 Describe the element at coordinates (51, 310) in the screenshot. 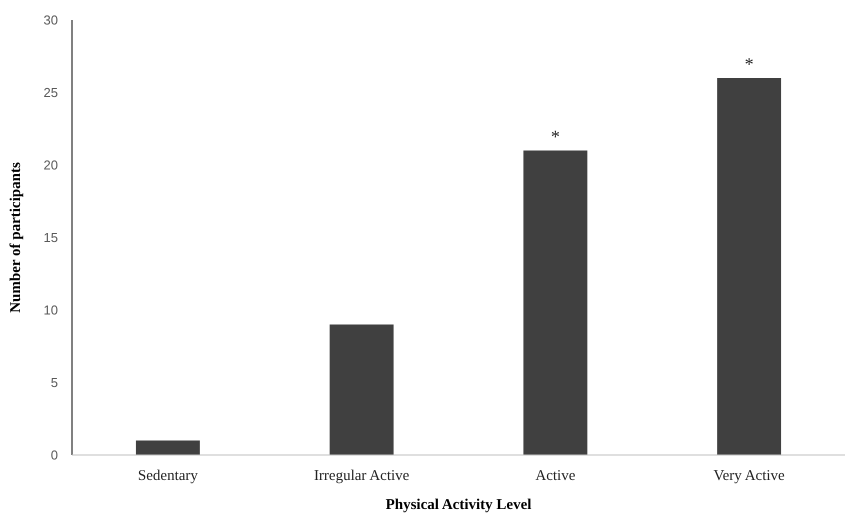

I see `y-tick-label: 10` at that location.